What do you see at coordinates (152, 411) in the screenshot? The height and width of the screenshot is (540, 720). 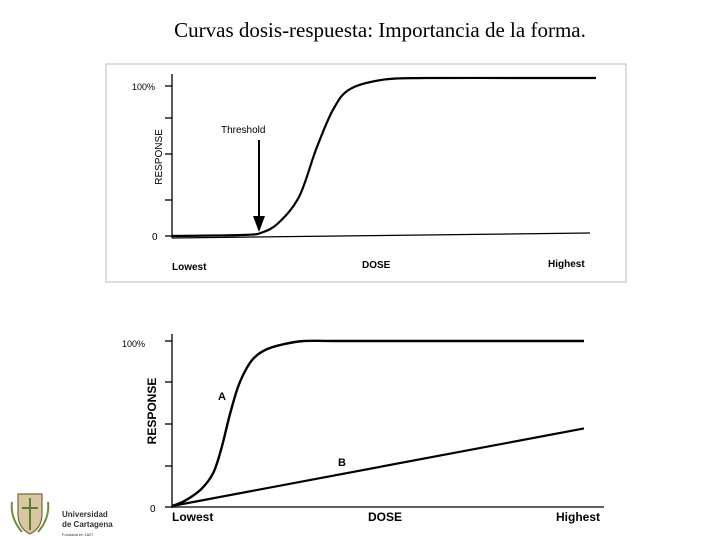 I see `chart2-ylabel: RESPONSE` at bounding box center [152, 411].